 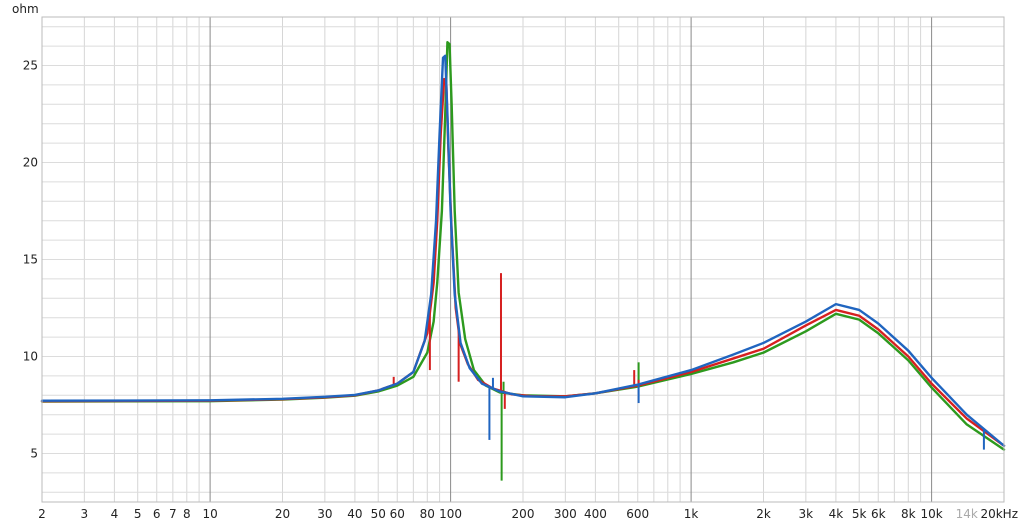 What do you see at coordinates (378, 514) in the screenshot?
I see `x-tick-label: 50` at bounding box center [378, 514].